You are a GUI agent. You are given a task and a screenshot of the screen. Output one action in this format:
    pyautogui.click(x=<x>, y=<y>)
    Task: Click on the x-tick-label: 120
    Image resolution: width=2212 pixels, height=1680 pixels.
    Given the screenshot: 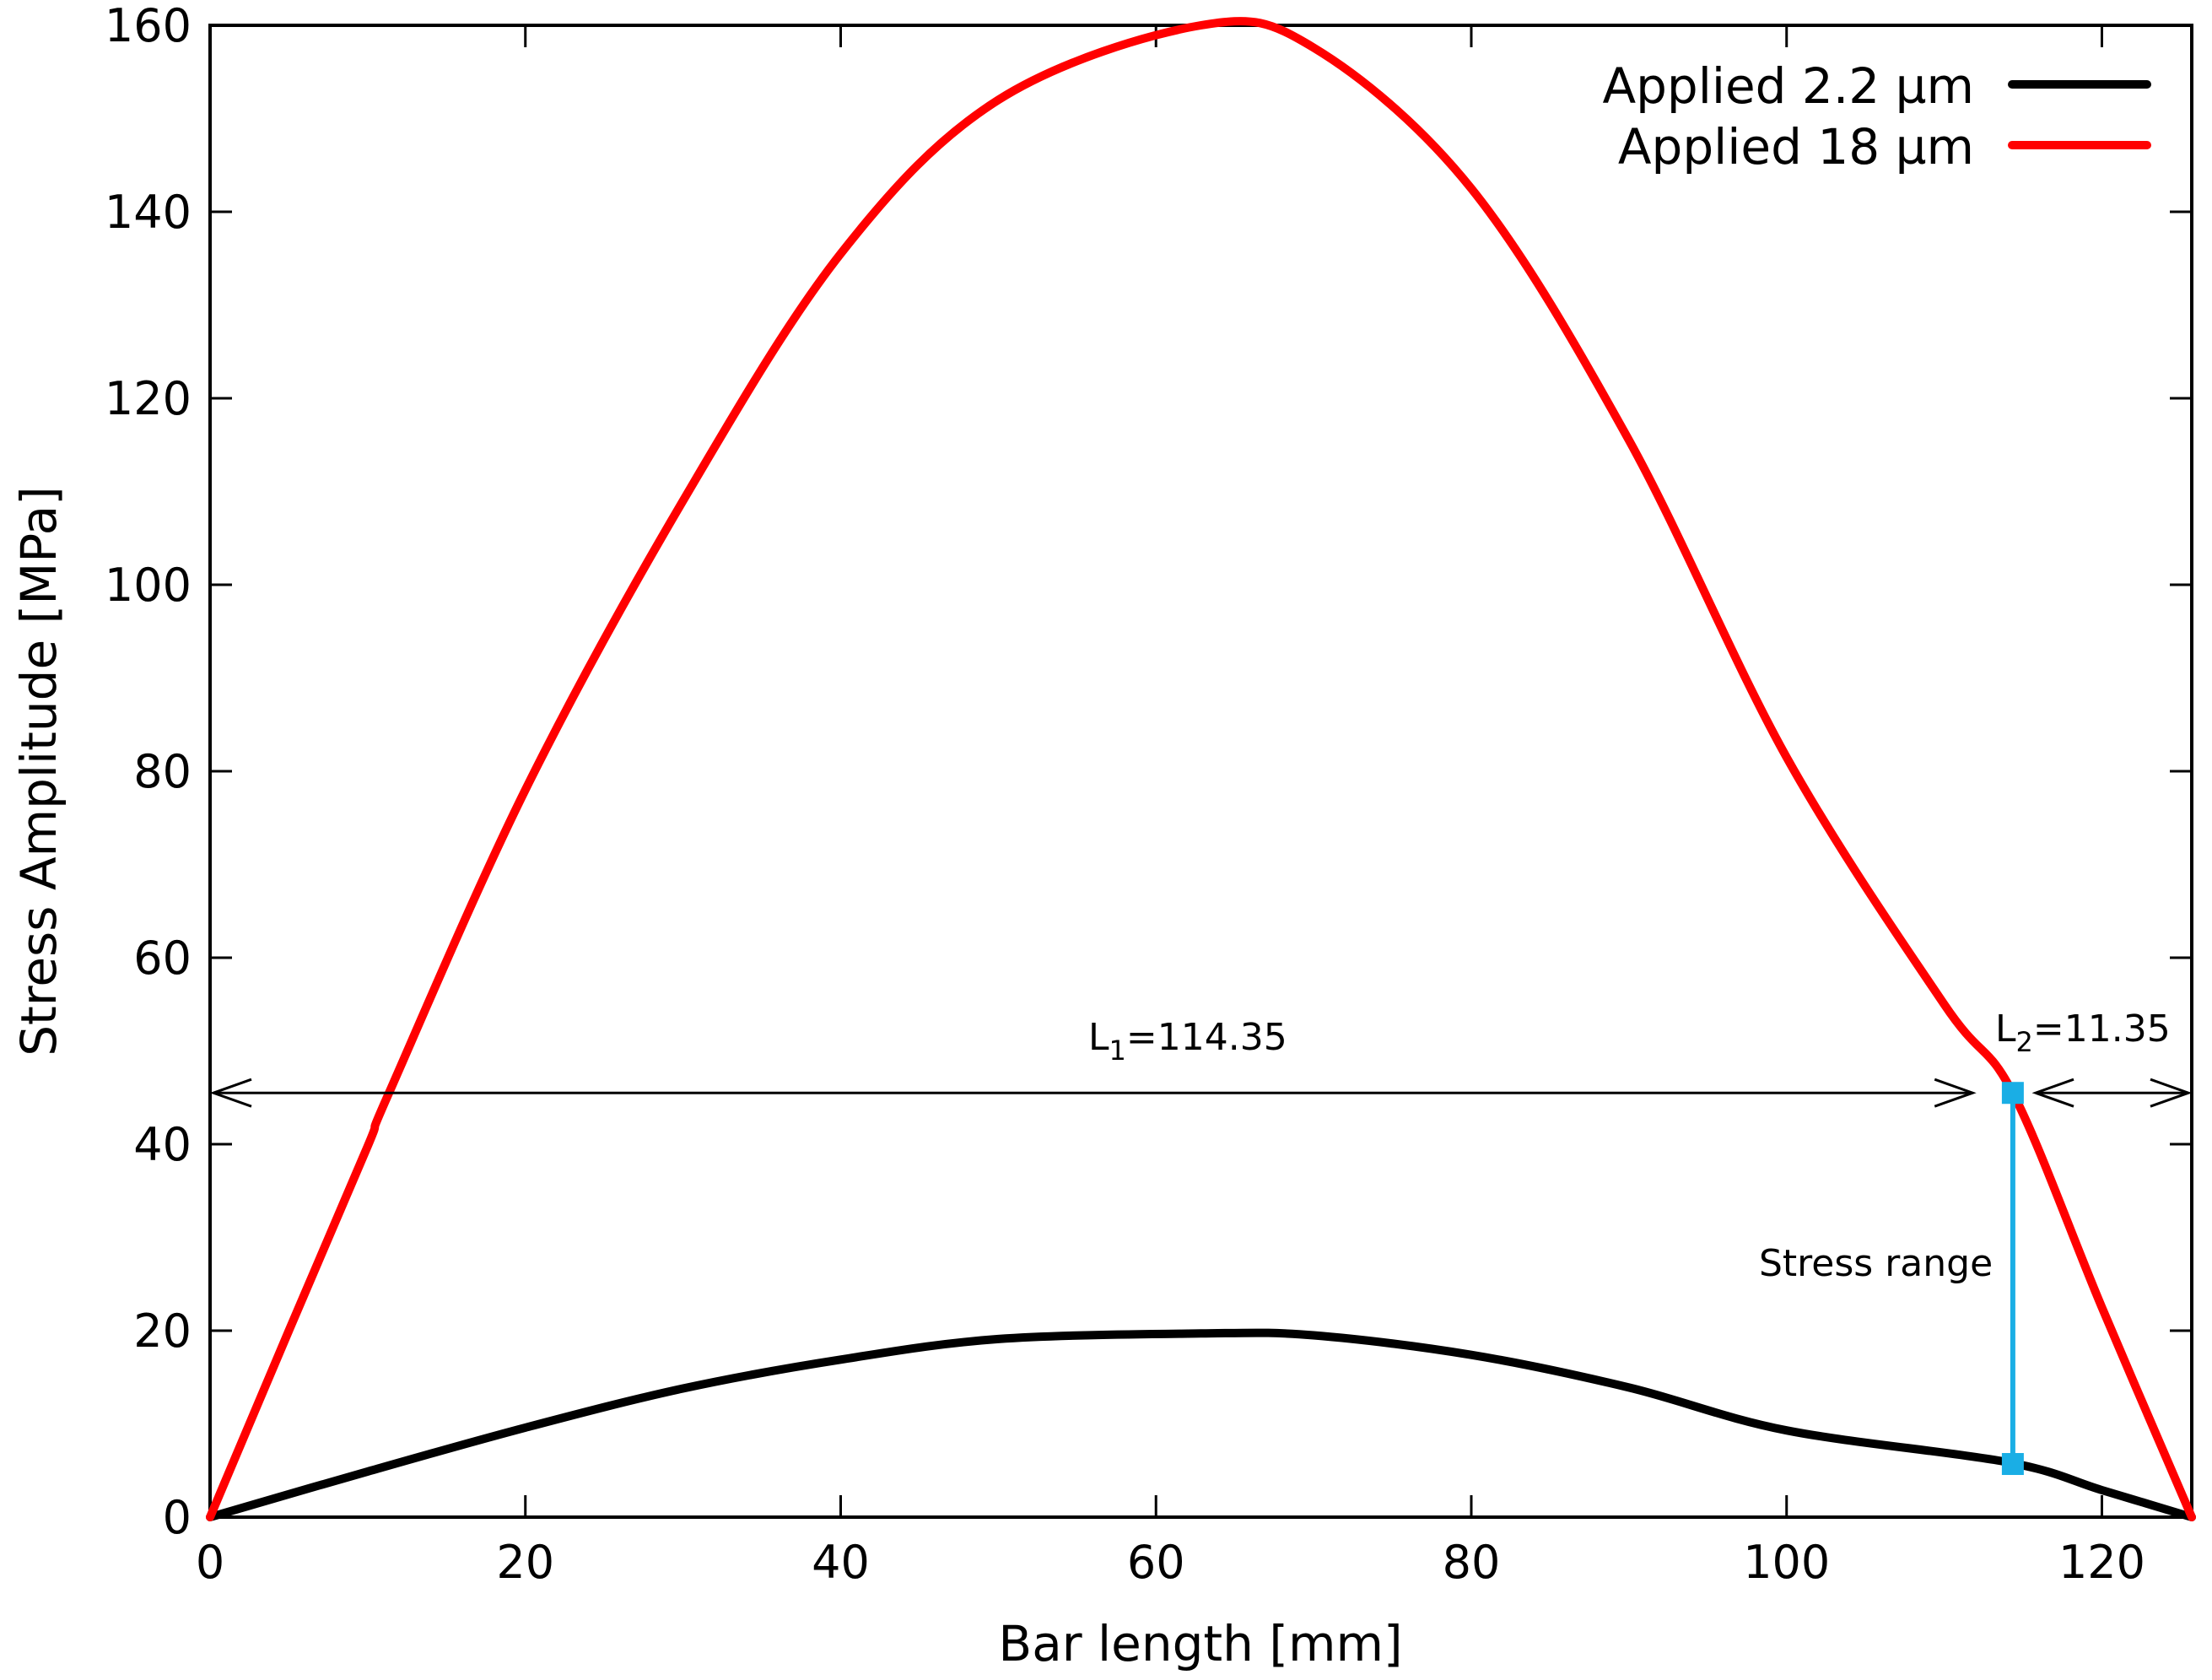 What is the action you would take?
    pyautogui.click(x=2101, y=1562)
    